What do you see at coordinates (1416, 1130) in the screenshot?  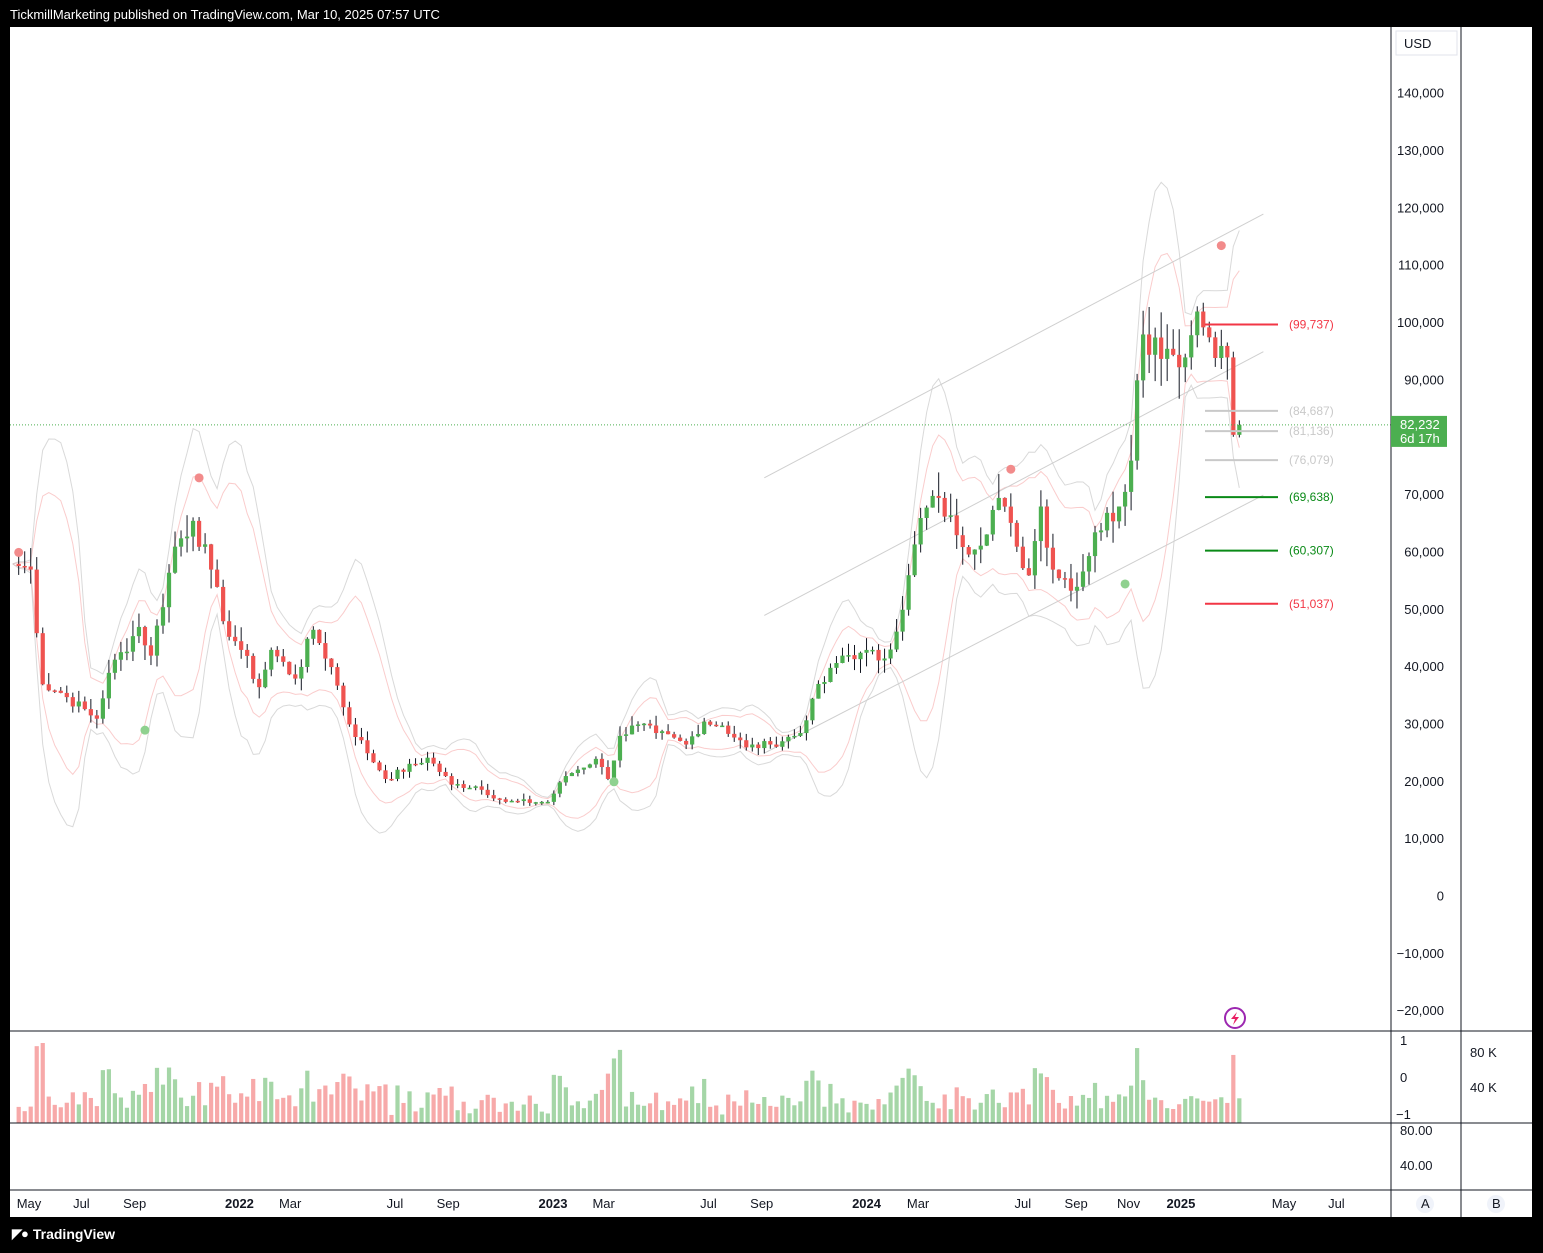 I see `osc-scale-80: 80.00` at bounding box center [1416, 1130].